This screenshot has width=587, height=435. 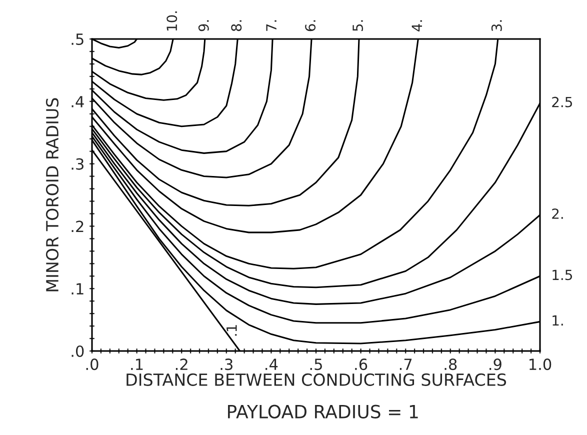 I want to click on text: 9., so click(x=203, y=26).